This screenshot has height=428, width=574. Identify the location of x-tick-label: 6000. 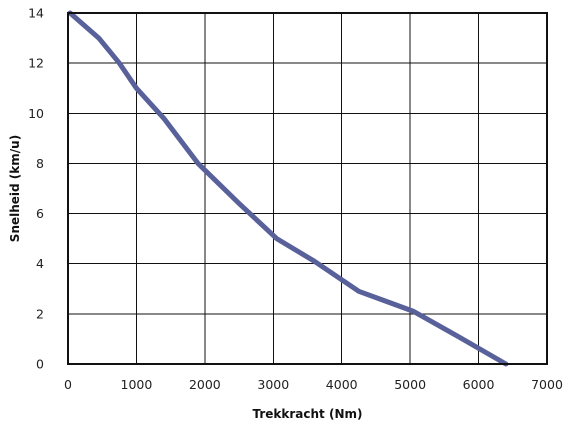
(479, 384).